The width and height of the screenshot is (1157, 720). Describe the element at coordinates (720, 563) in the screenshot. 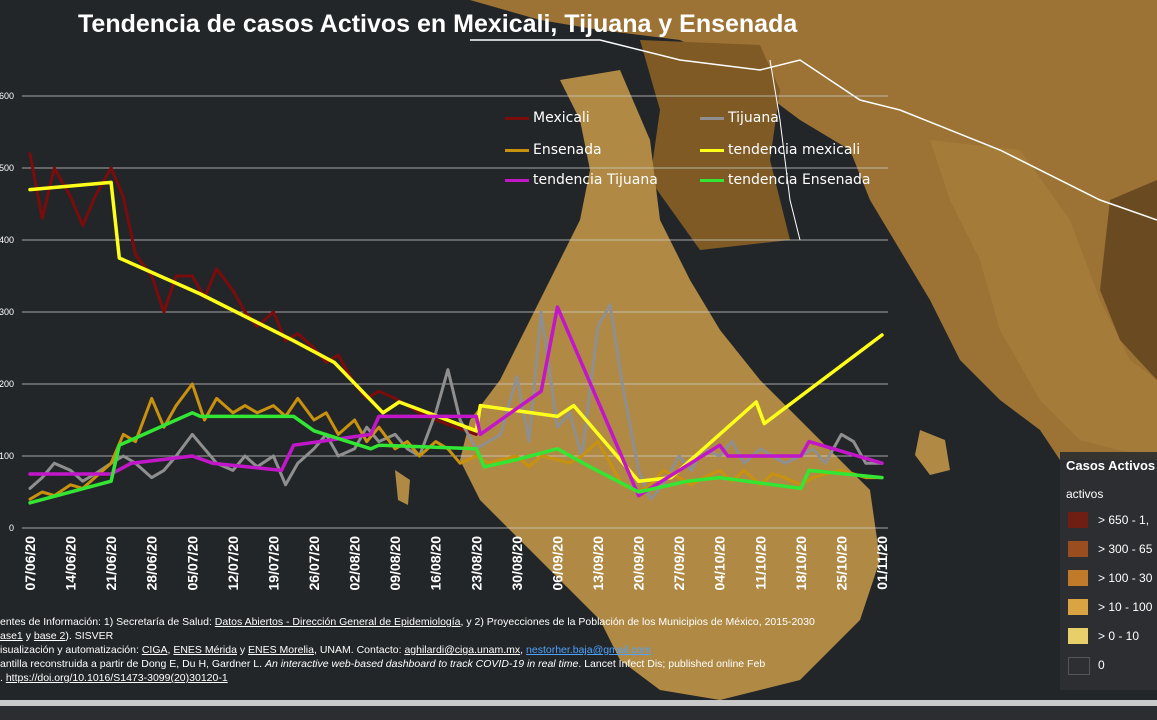

I see `x-tick-label: 04/10/20` at that location.